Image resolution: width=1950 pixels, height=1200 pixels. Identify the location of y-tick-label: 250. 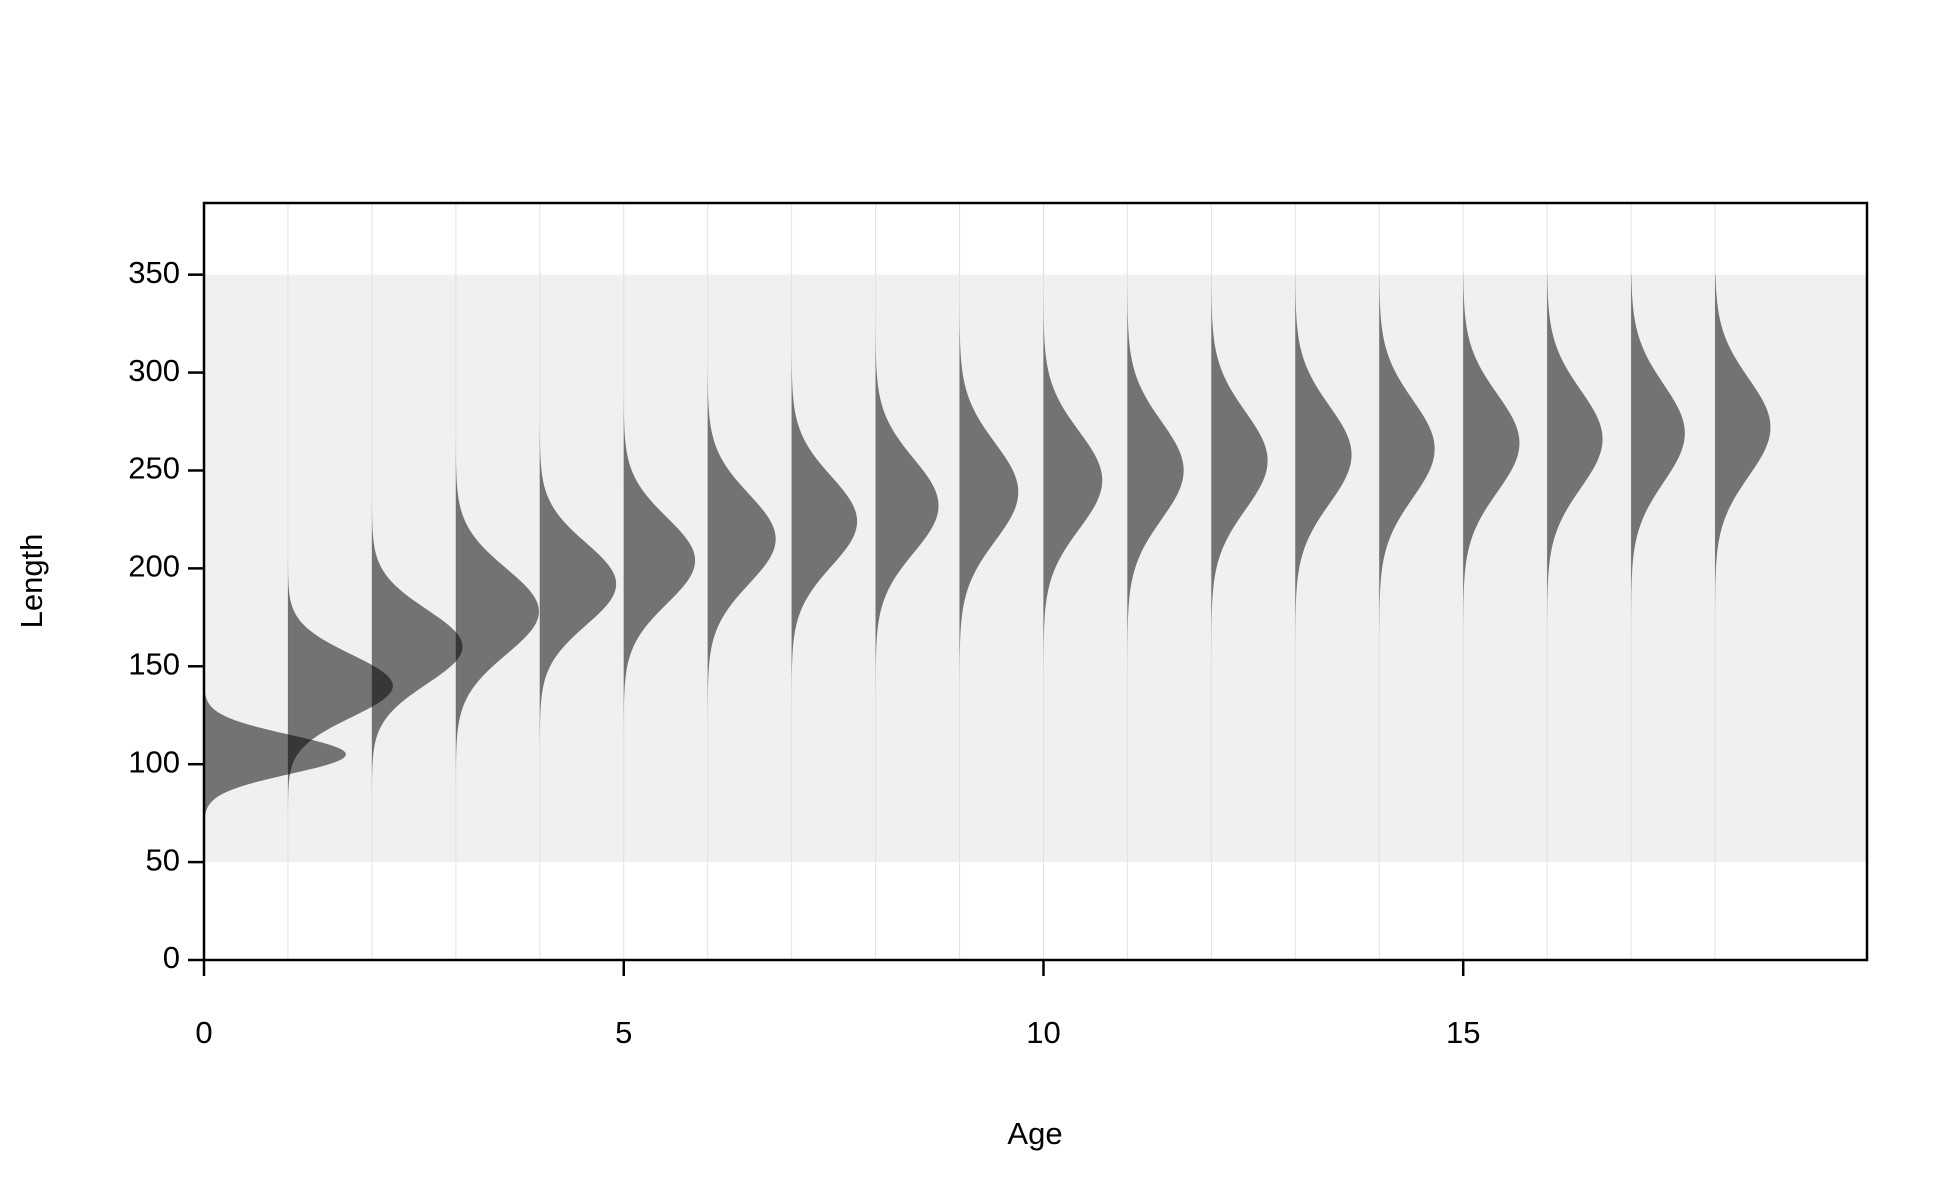
(154, 468).